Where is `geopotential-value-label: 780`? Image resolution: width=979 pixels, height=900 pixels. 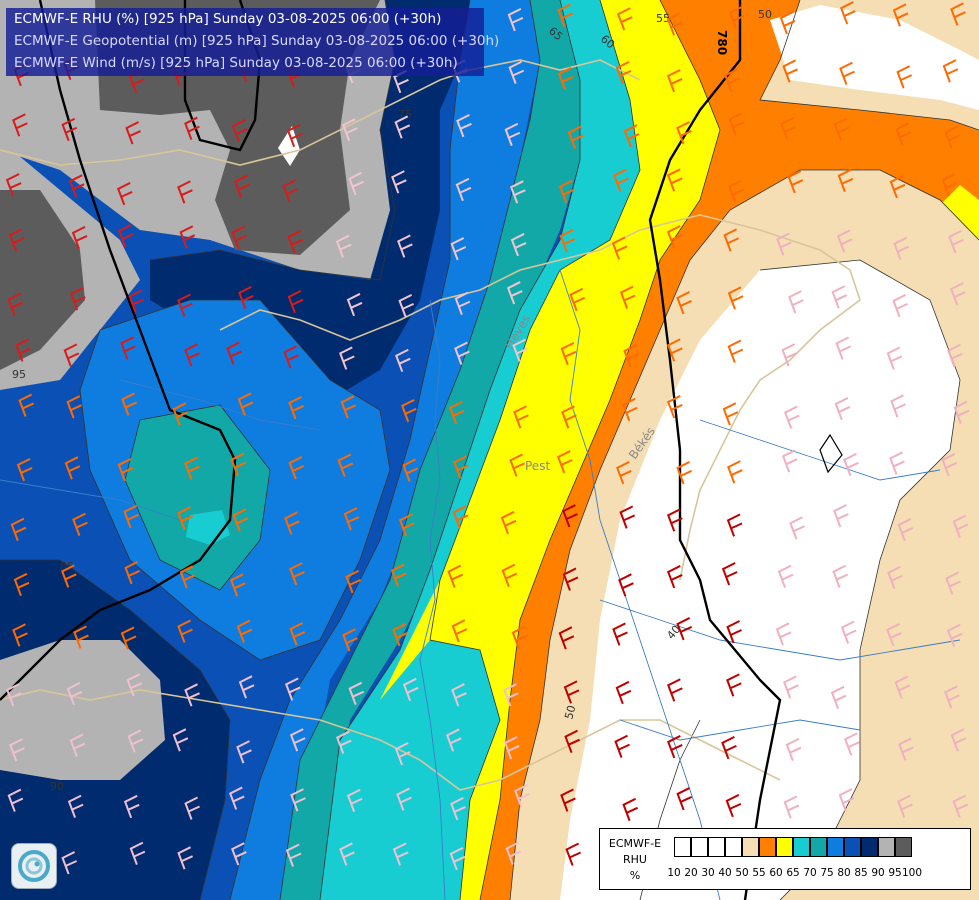
geopotential-value-label: 780 is located at coordinates (722, 42).